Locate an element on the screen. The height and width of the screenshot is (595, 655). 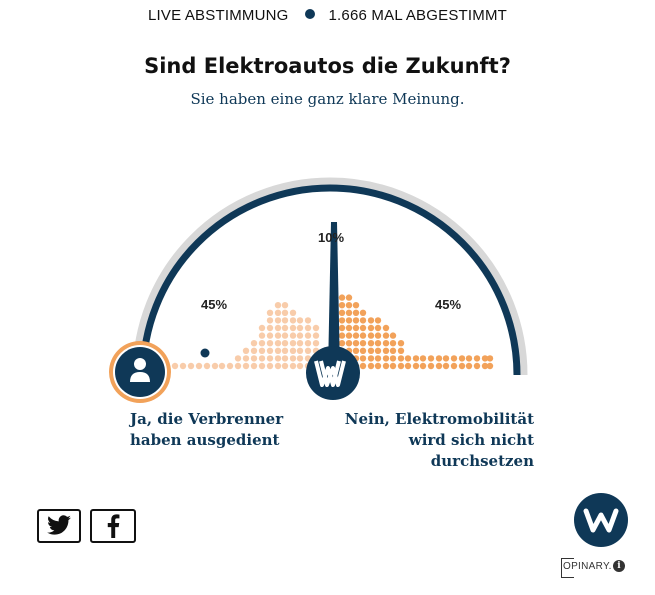
opinary-wordmark: OPINARY. is located at coordinates (587, 566).